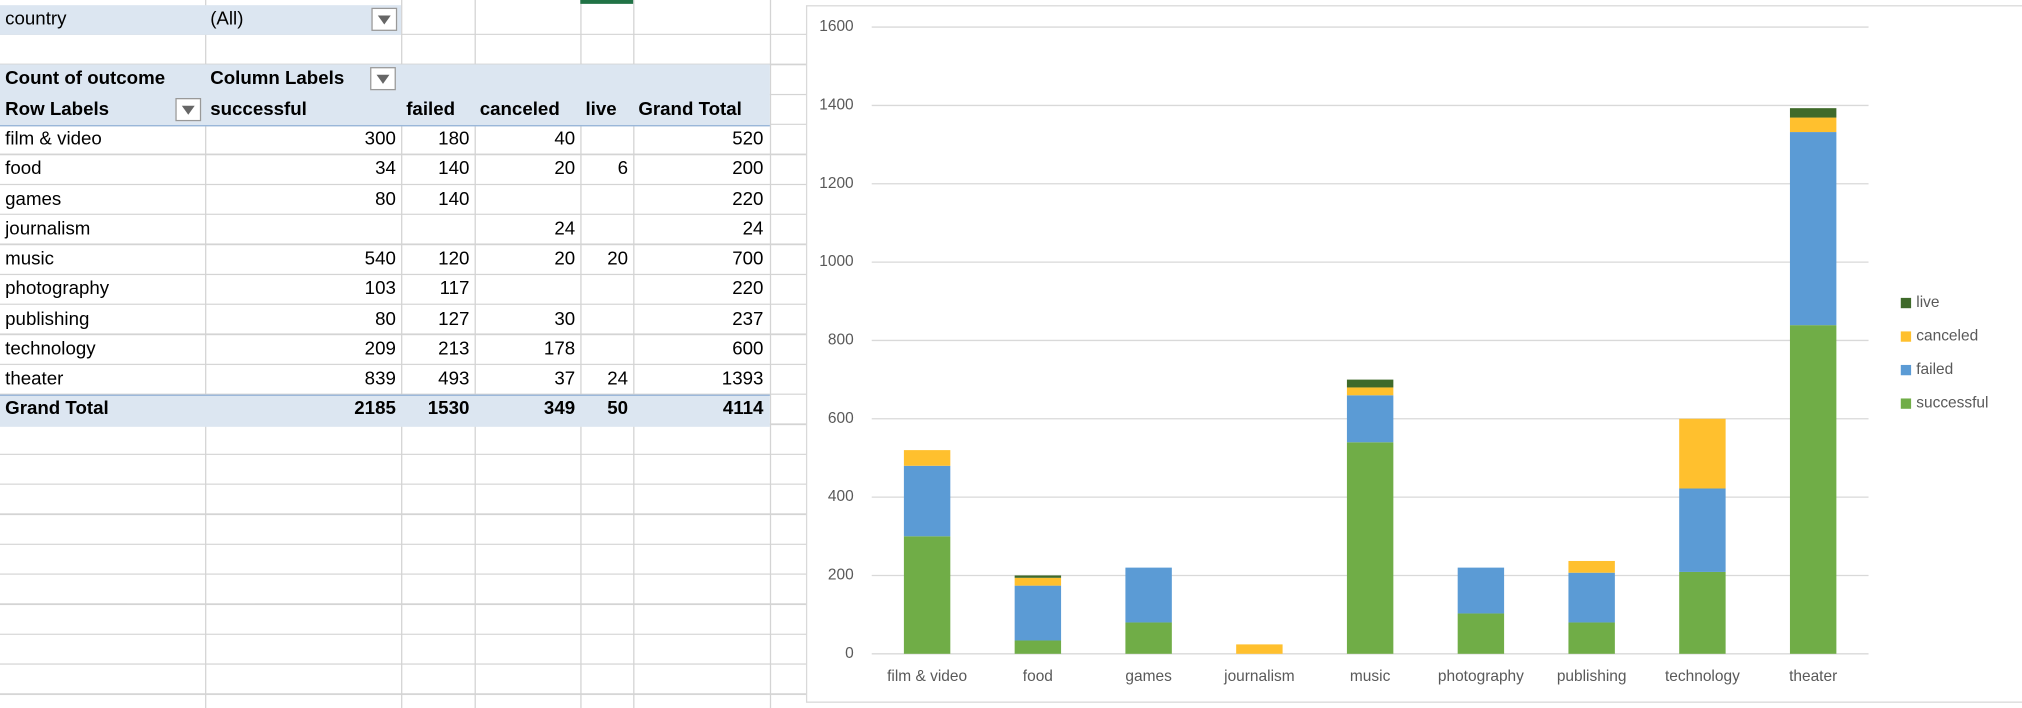  What do you see at coordinates (431, 109) in the screenshot?
I see `column-header: failed` at bounding box center [431, 109].